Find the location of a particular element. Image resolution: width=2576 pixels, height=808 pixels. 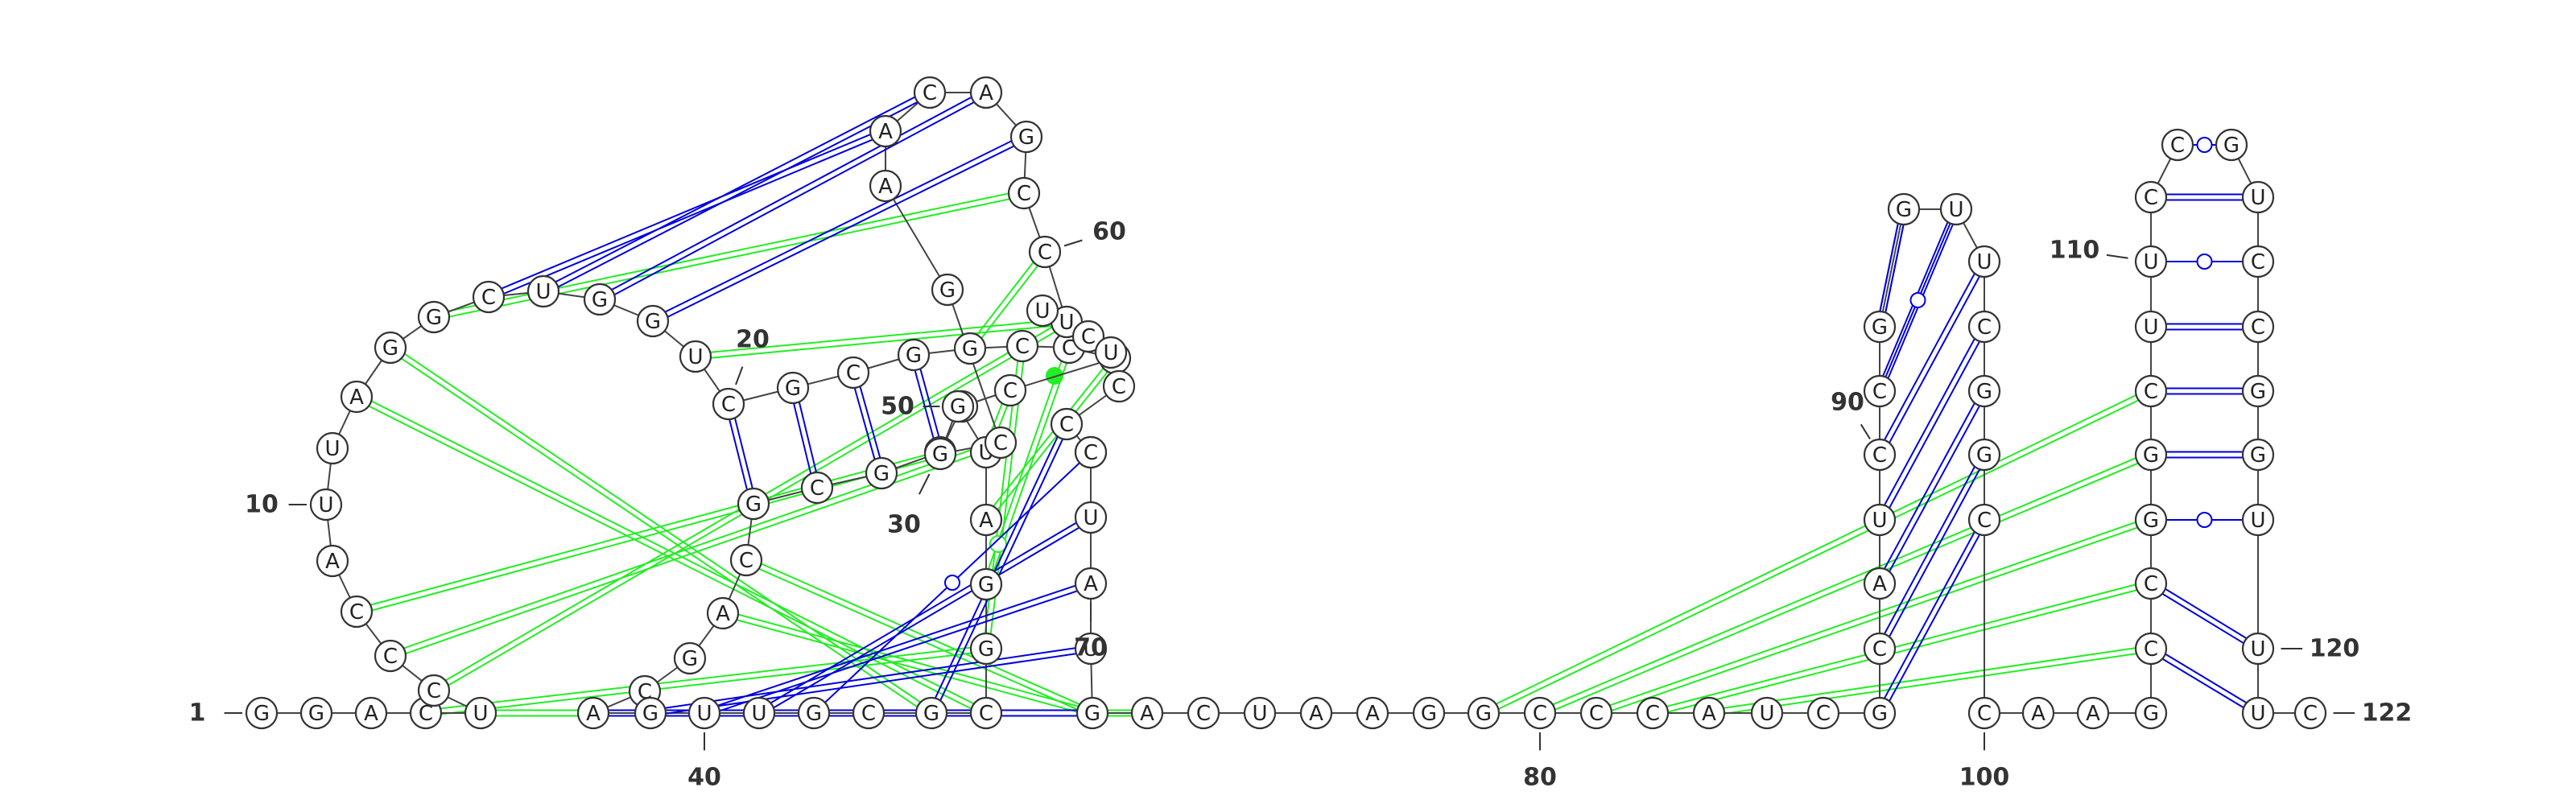

position-label: 122 is located at coordinates (2387, 713).